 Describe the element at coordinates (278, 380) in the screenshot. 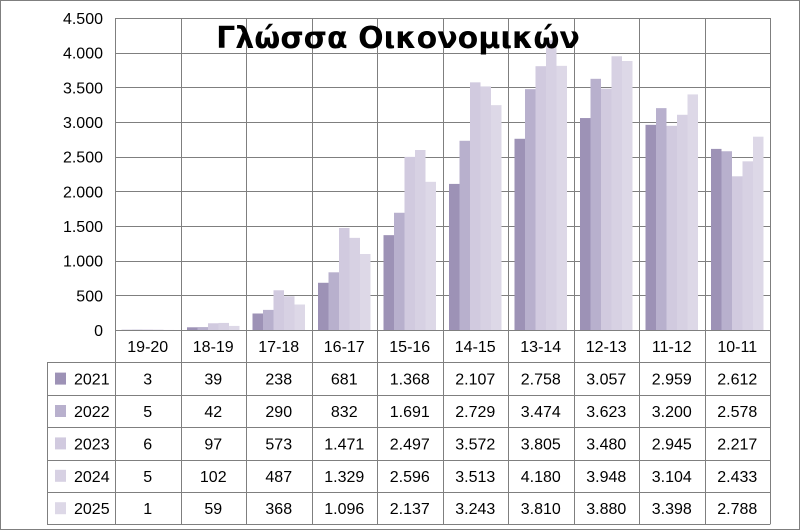

I see `data-label: 238` at that location.